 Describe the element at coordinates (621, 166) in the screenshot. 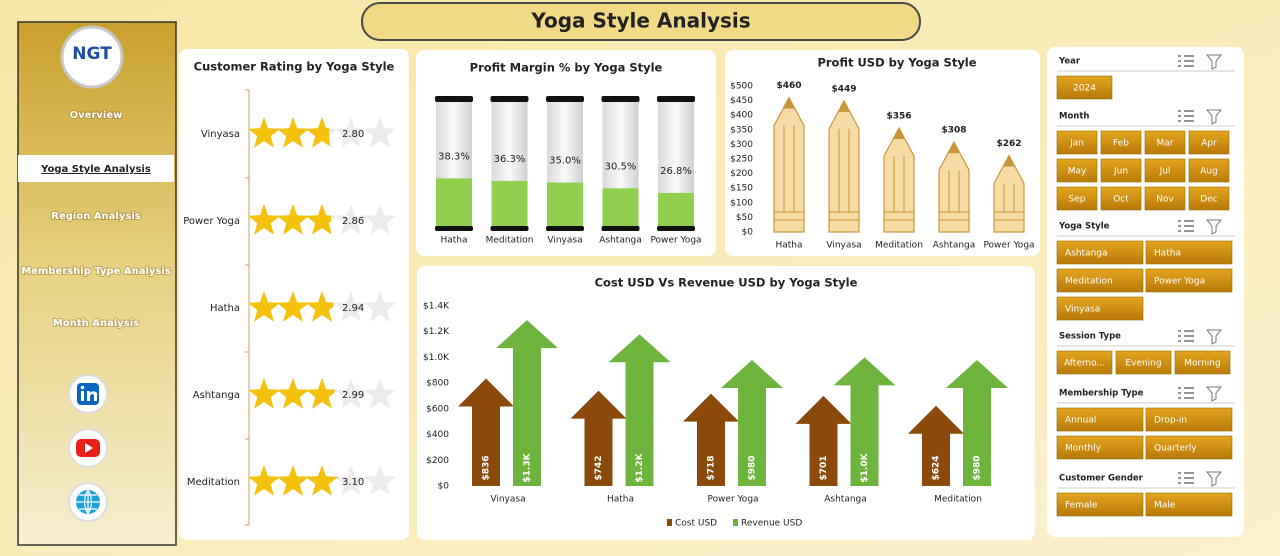

I see `value-label: 30.5%` at that location.